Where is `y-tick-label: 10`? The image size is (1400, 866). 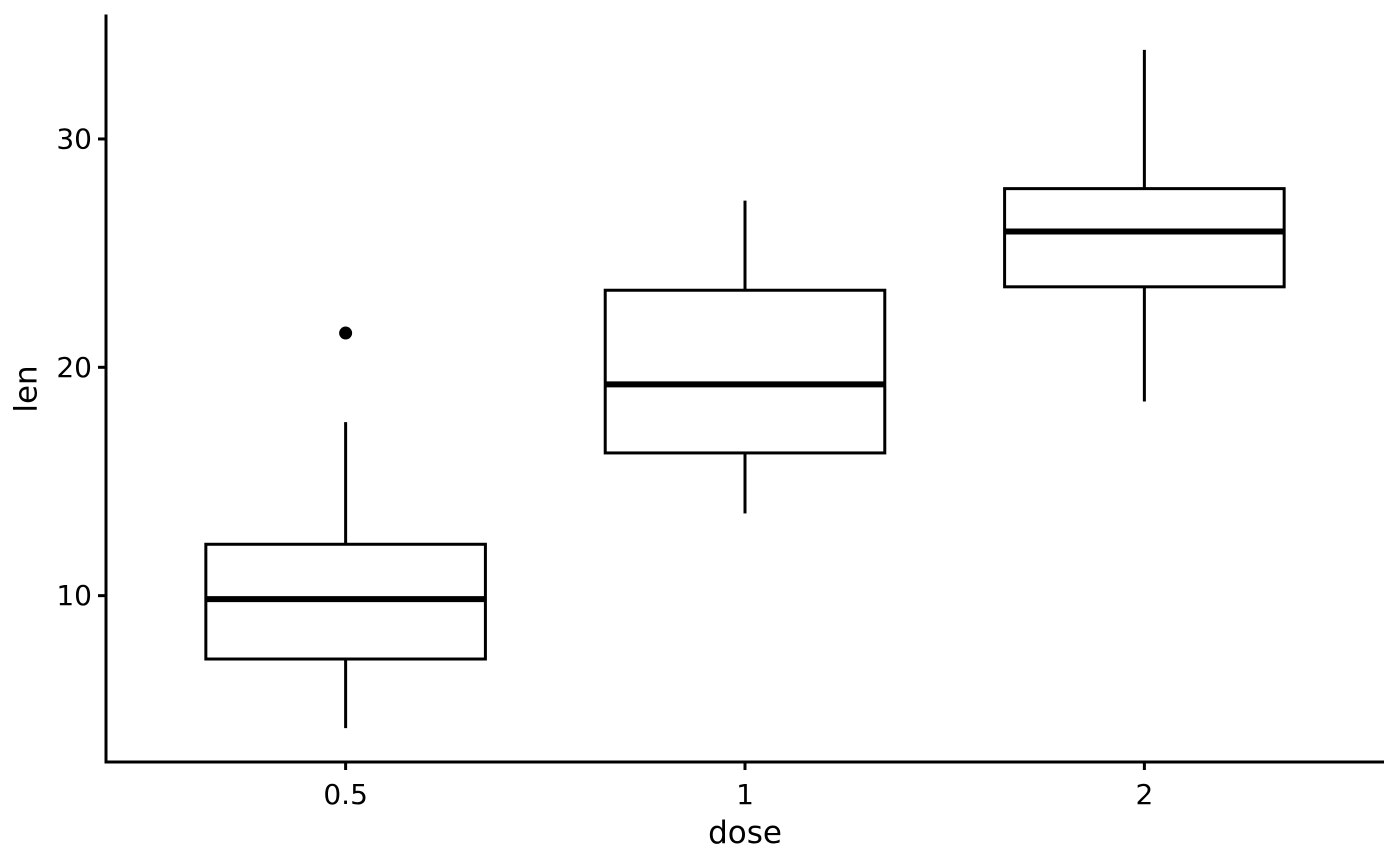 y-tick-label: 10 is located at coordinates (74, 595).